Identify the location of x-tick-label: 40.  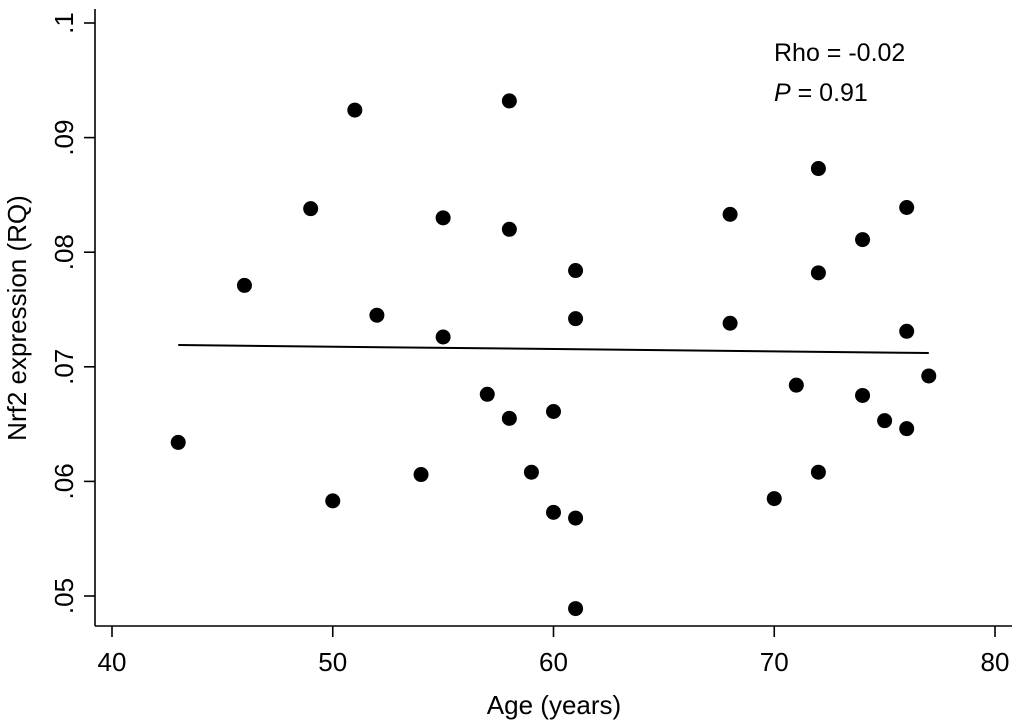
(112, 662).